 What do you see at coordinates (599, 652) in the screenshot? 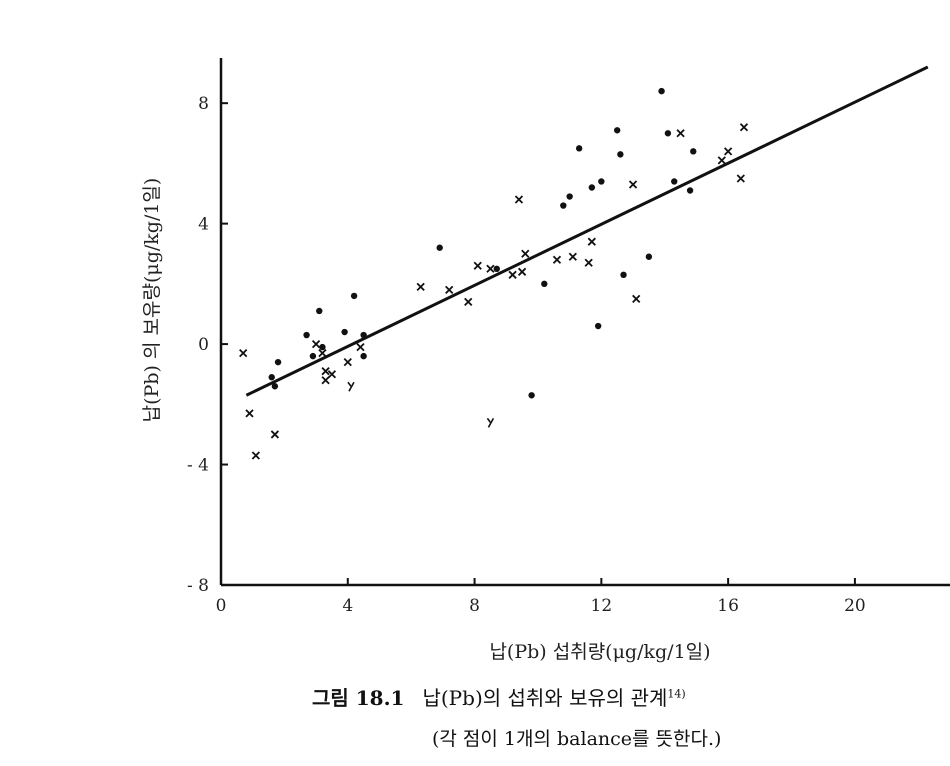
I see `x-axis-title: 납(Pb) 섭취량(μg/kg/1일)` at bounding box center [599, 652].